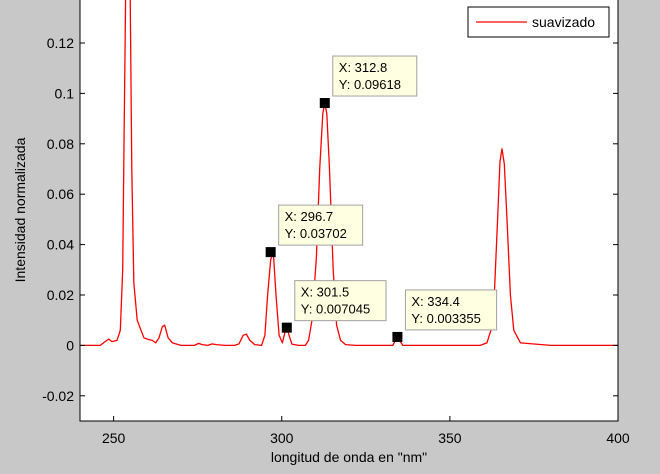 This screenshot has height=474, width=660. What do you see at coordinates (65, 93) in the screenshot?
I see `y-tick-label: 0.1` at bounding box center [65, 93].